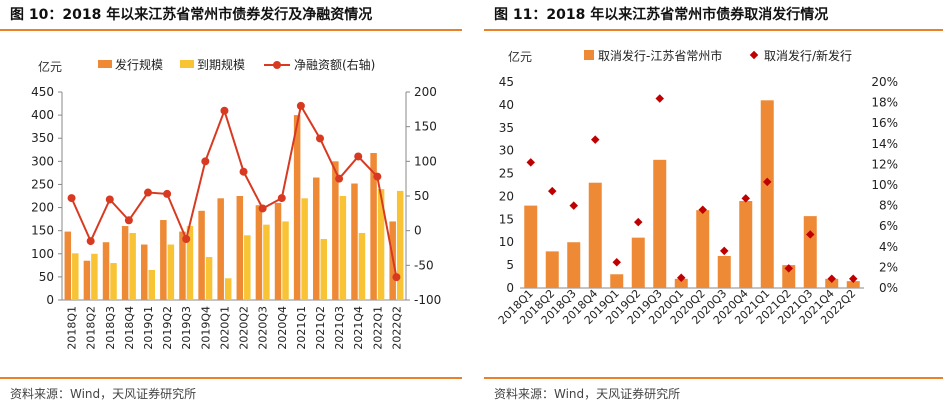 This screenshot has height=407, width=943. Describe the element at coordinates (46, 277) in the screenshot. I see `y-left-tick-label: 50` at that location.